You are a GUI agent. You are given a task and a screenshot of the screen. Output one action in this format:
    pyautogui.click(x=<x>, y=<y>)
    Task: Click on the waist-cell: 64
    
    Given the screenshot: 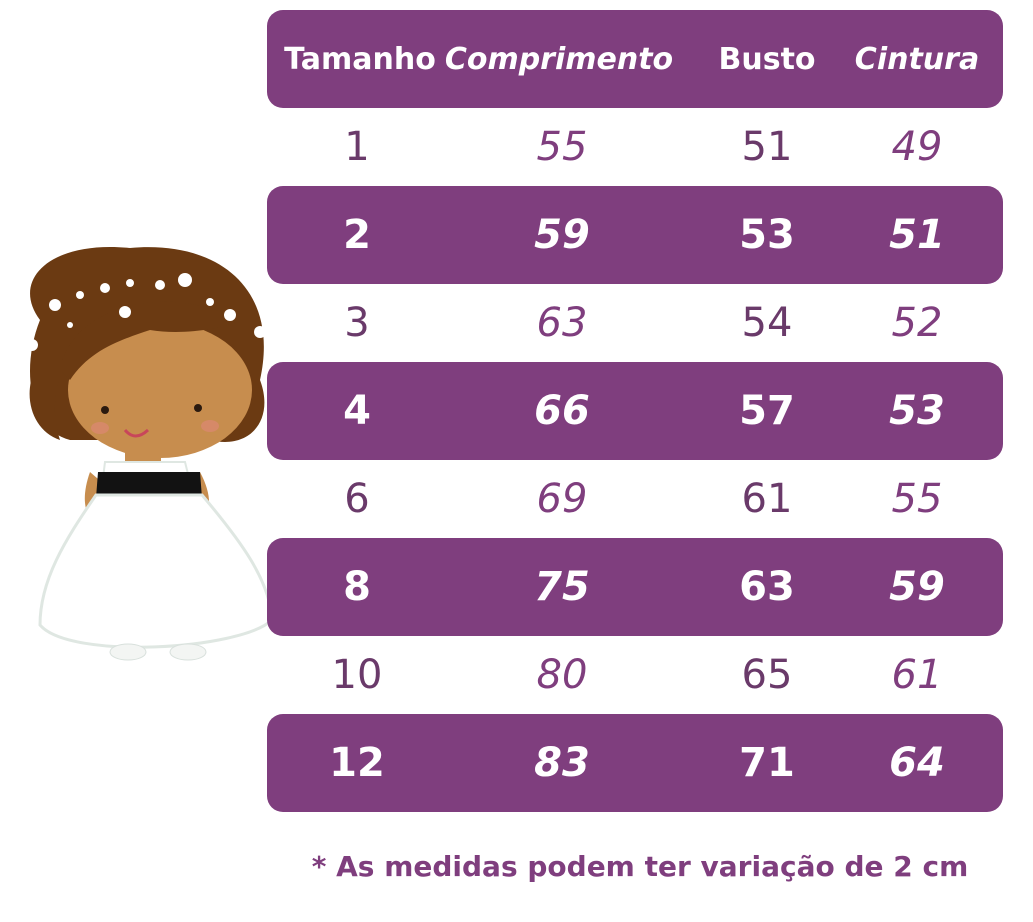 What is the action you would take?
    pyautogui.click(x=917, y=763)
    